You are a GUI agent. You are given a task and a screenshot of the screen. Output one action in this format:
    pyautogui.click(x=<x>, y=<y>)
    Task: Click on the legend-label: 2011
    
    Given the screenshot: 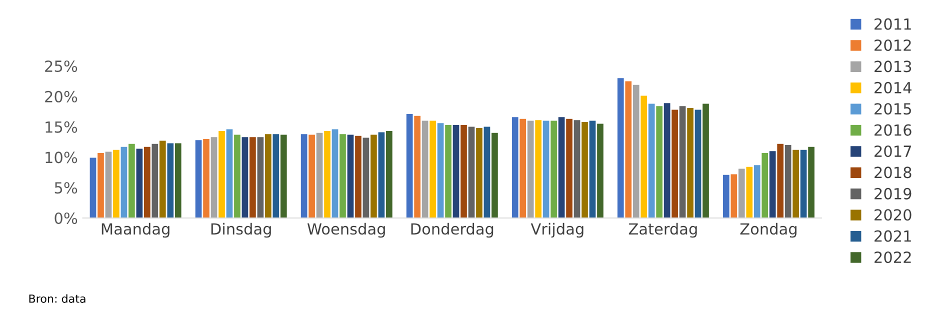 What is the action you would take?
    pyautogui.click(x=892, y=24)
    